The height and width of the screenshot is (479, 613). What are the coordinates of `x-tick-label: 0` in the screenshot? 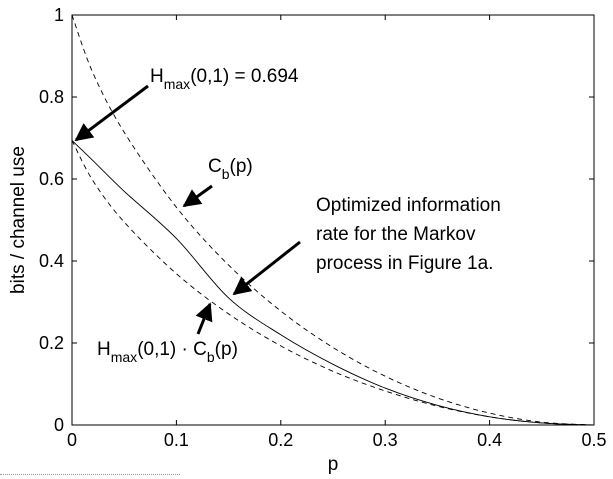 It's located at (72, 440).